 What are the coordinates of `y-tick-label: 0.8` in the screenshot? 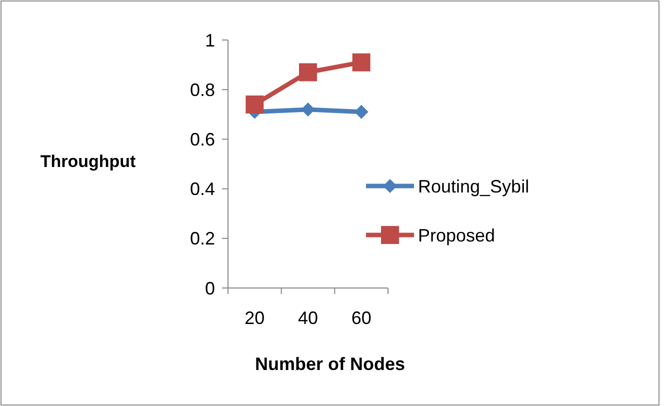 It's located at (202, 90).